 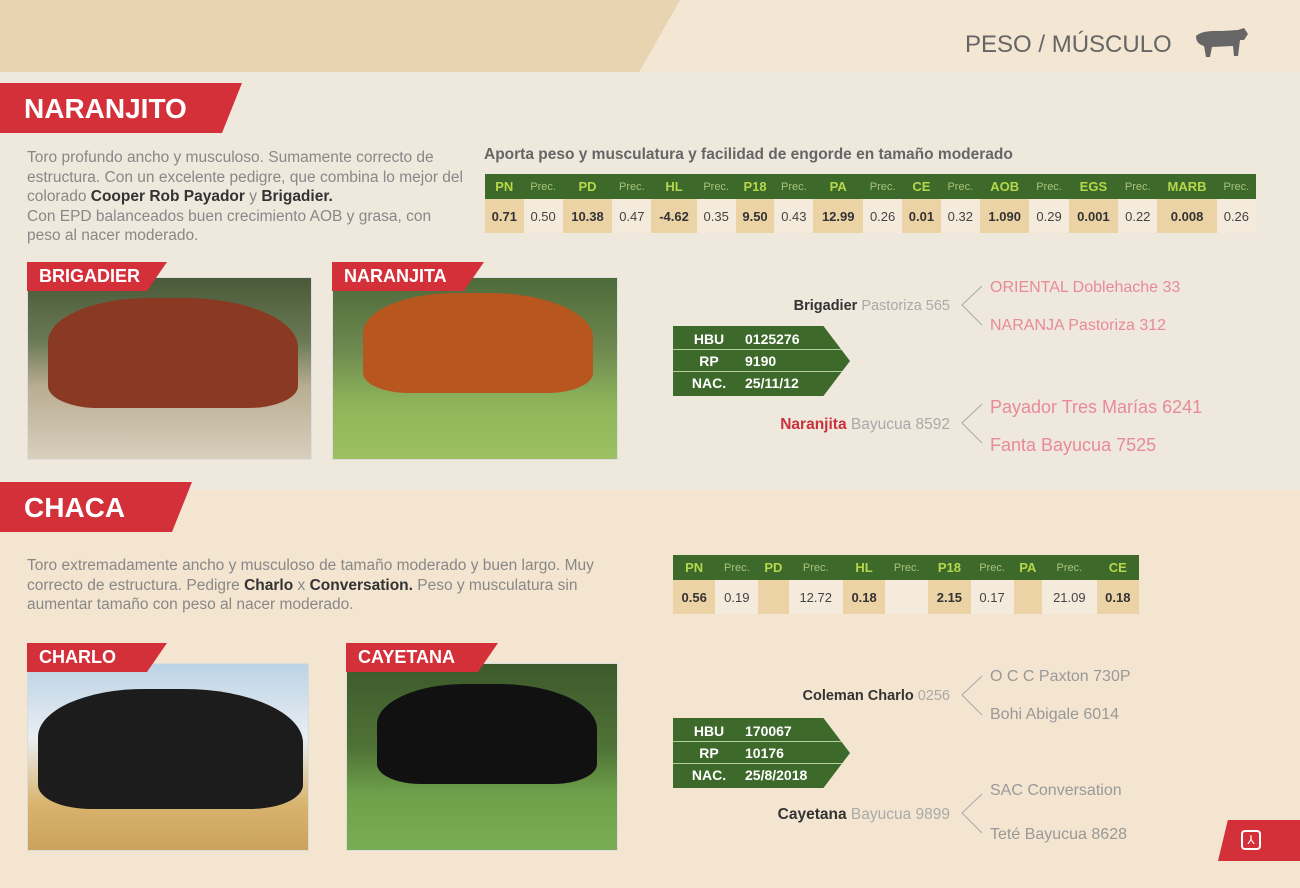 What do you see at coordinates (96, 507) in the screenshot?
I see `bull-name-chaca: CHACA` at bounding box center [96, 507].